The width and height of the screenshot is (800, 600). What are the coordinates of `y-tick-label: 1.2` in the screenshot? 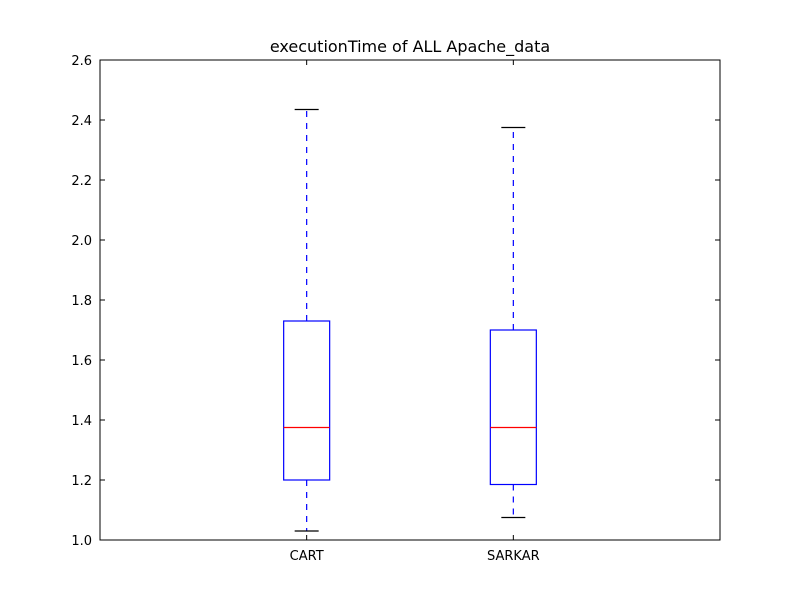 It's located at (81, 481).